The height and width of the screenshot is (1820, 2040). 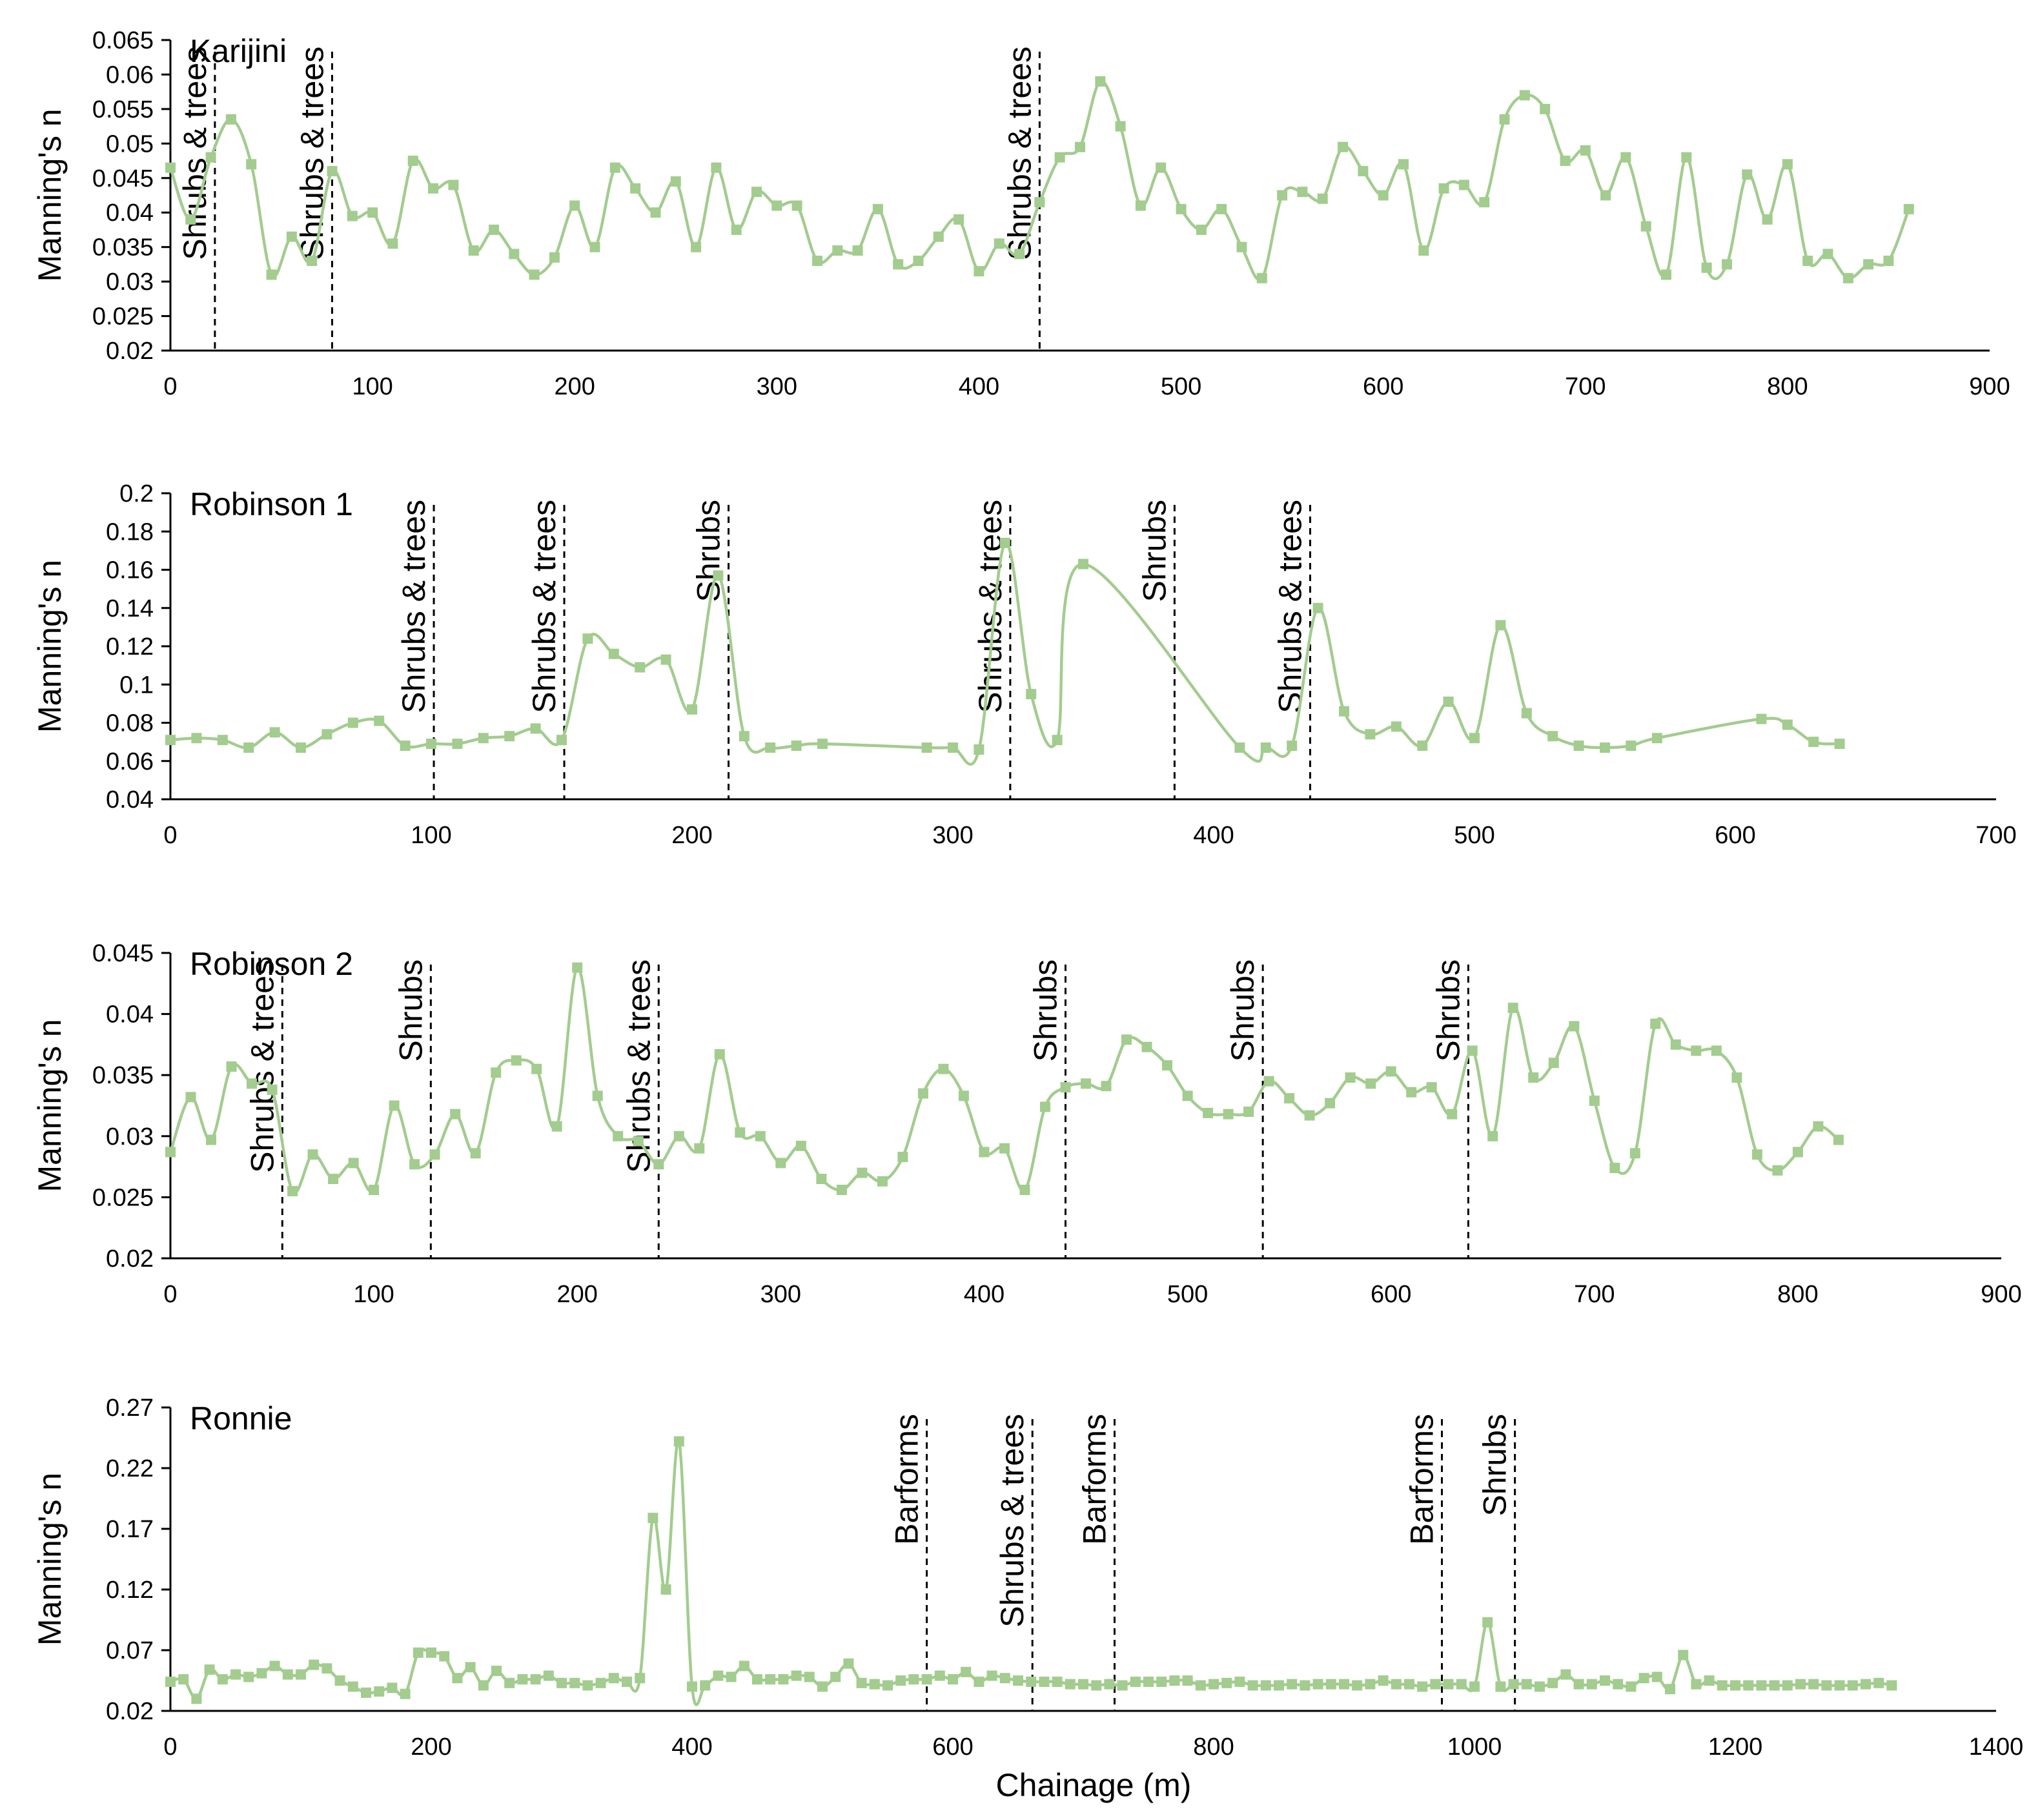 What do you see at coordinates (130, 723) in the screenshot?
I see `y-tick-label: 0.08` at bounding box center [130, 723].